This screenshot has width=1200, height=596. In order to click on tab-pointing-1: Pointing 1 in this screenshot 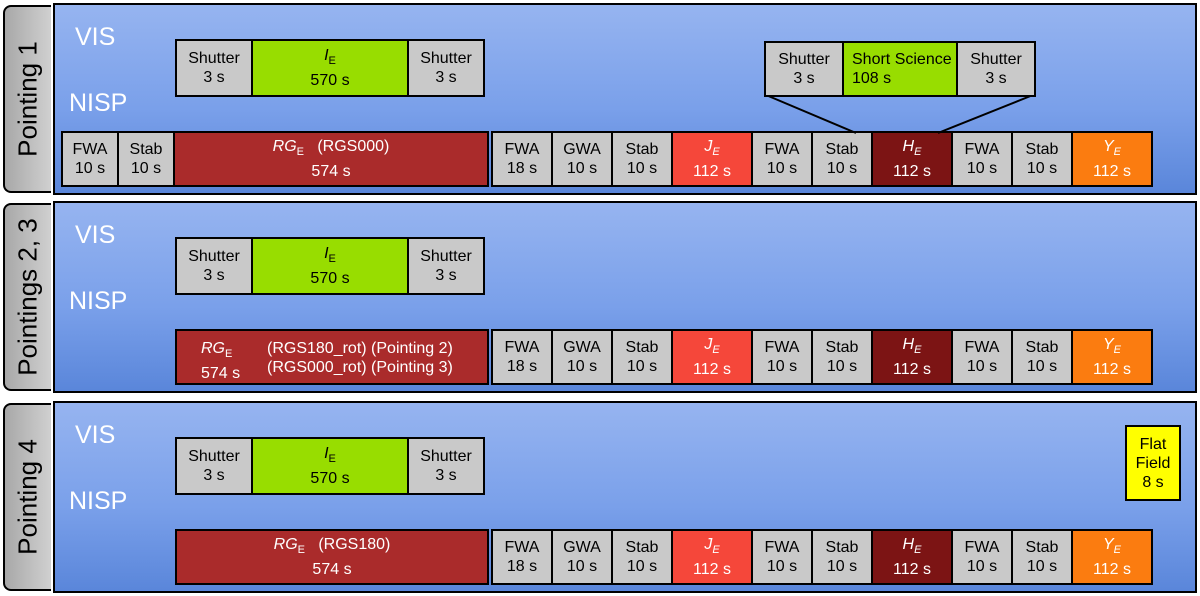, I will do `click(27, 99)`.